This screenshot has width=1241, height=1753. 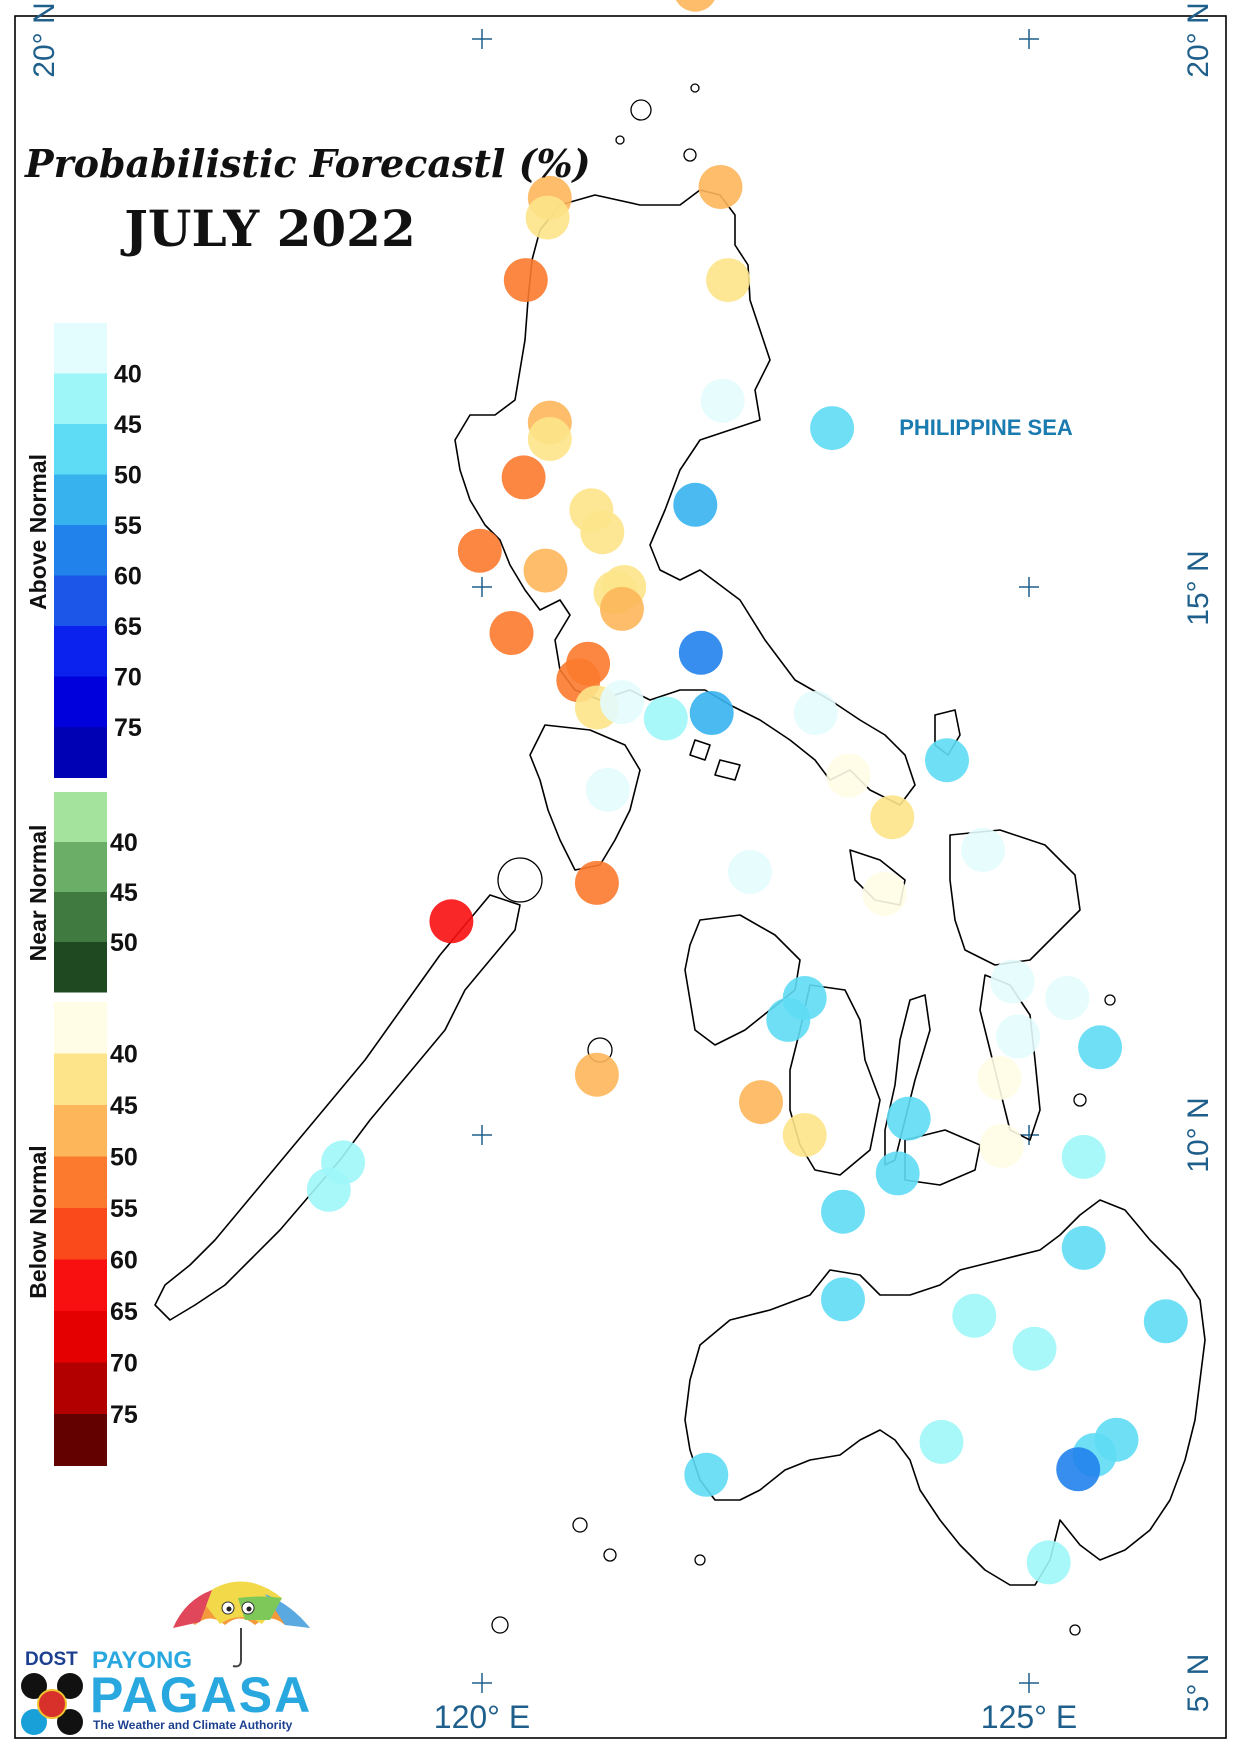 I want to click on lon-label-120: 120° E, so click(x=482, y=1717).